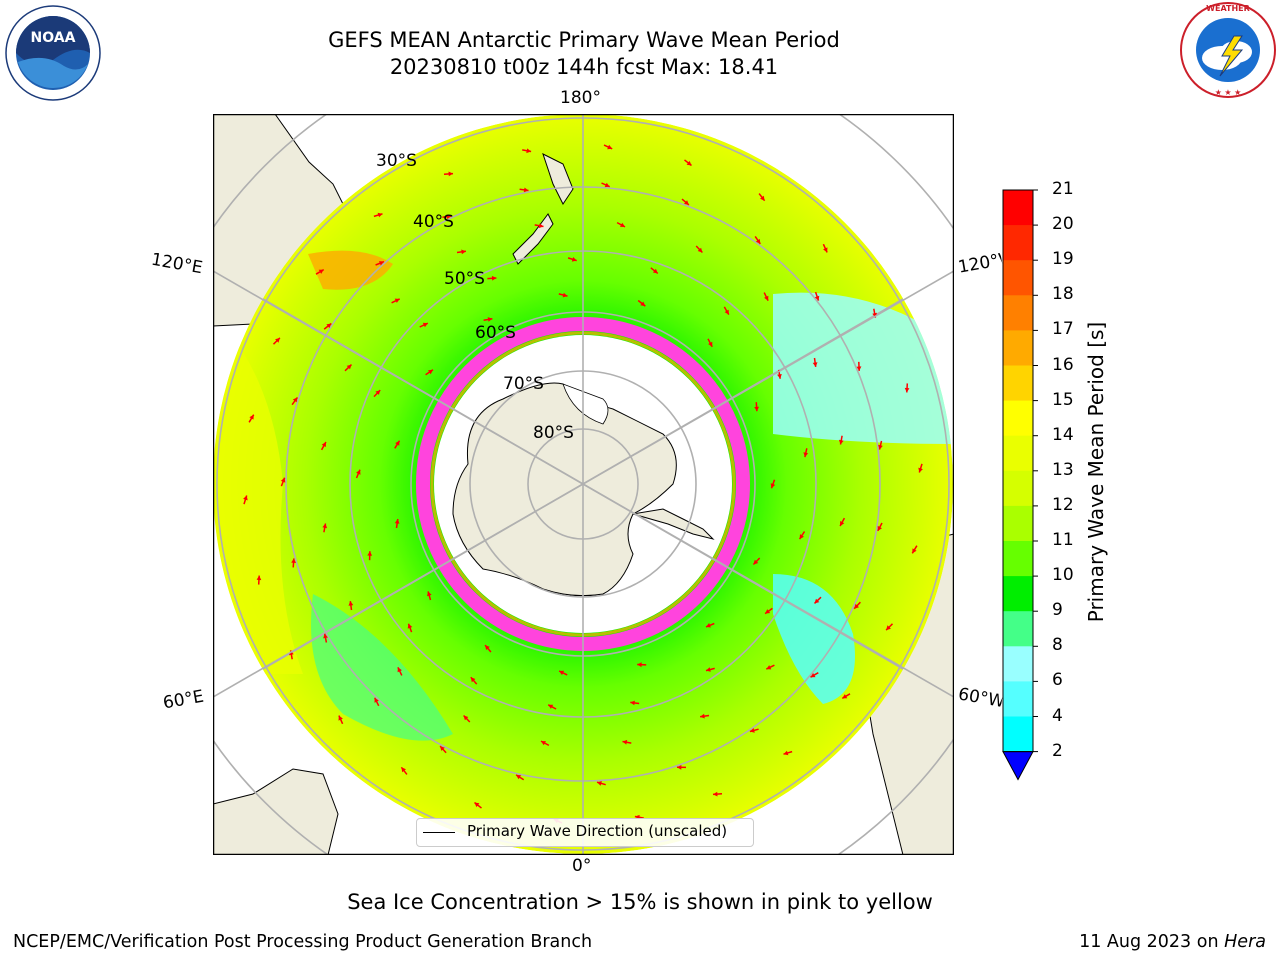  I want to click on nws-logo: WEATHER ★ ★ ★, so click(1228, 50).